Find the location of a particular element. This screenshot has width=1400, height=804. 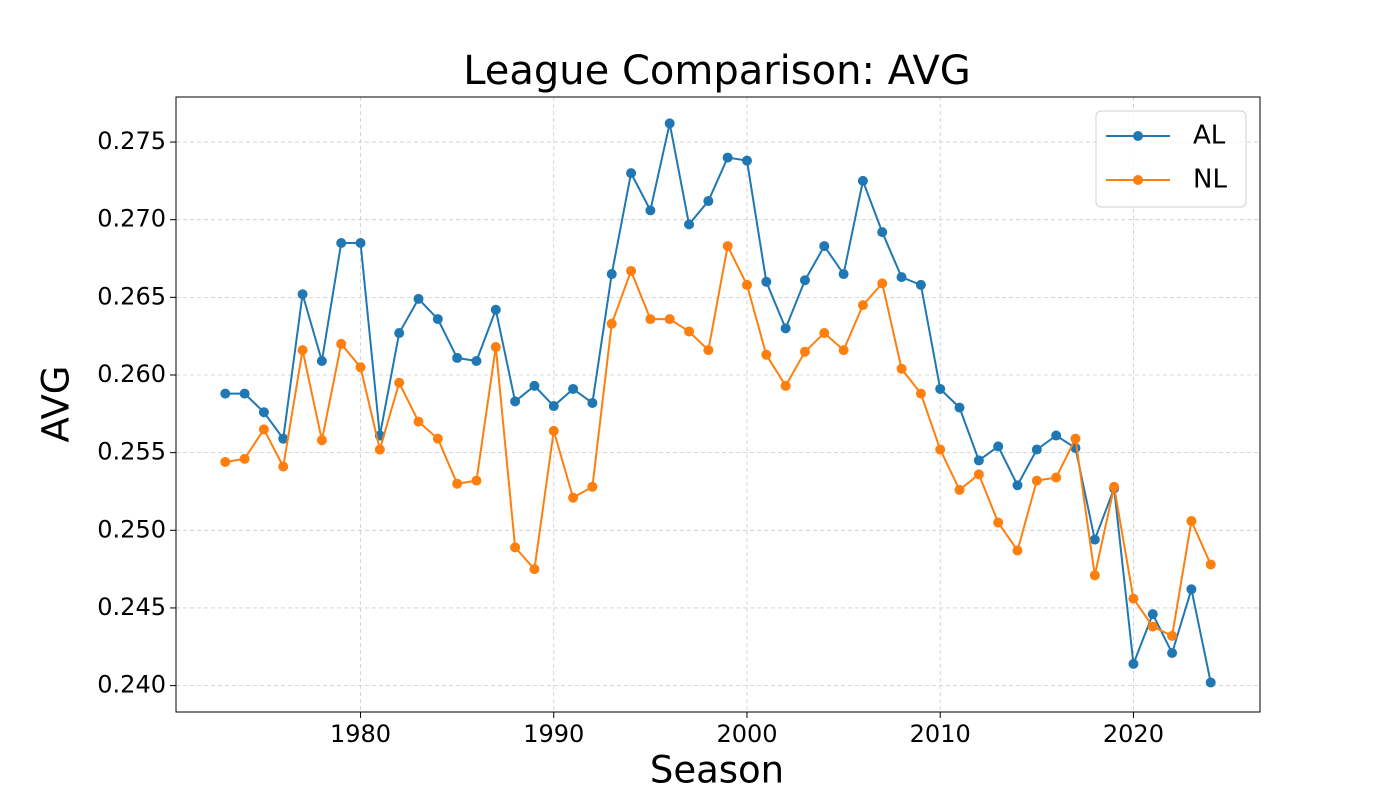

x-tick-label: 1990 is located at coordinates (553, 734).